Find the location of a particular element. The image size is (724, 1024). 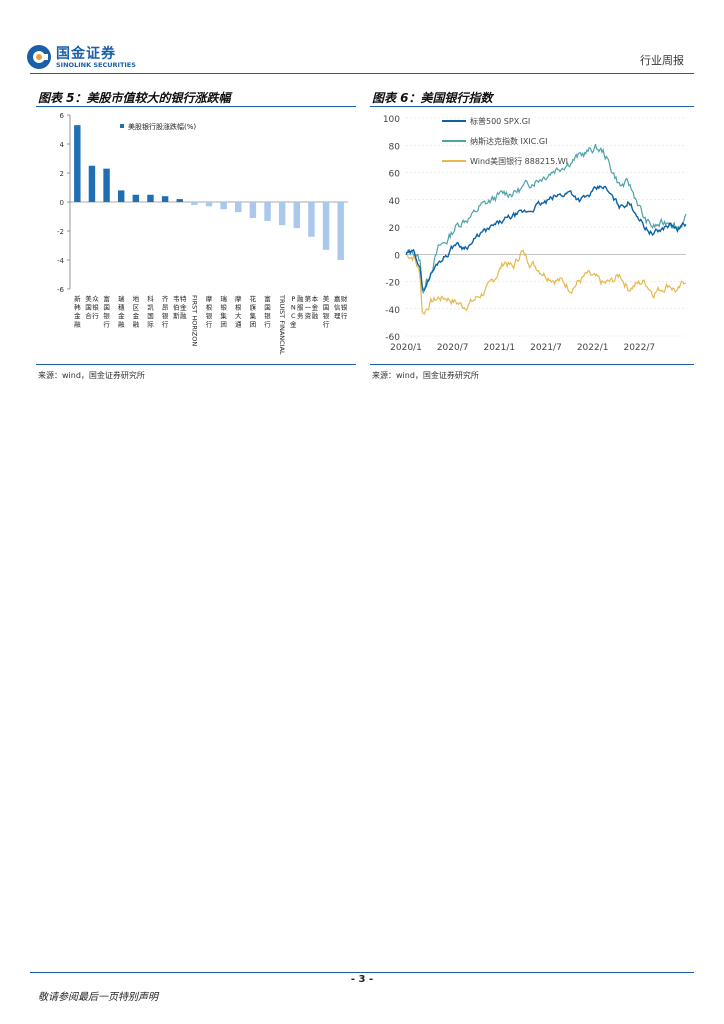

figure6-source-line is located at coordinates (532, 364).